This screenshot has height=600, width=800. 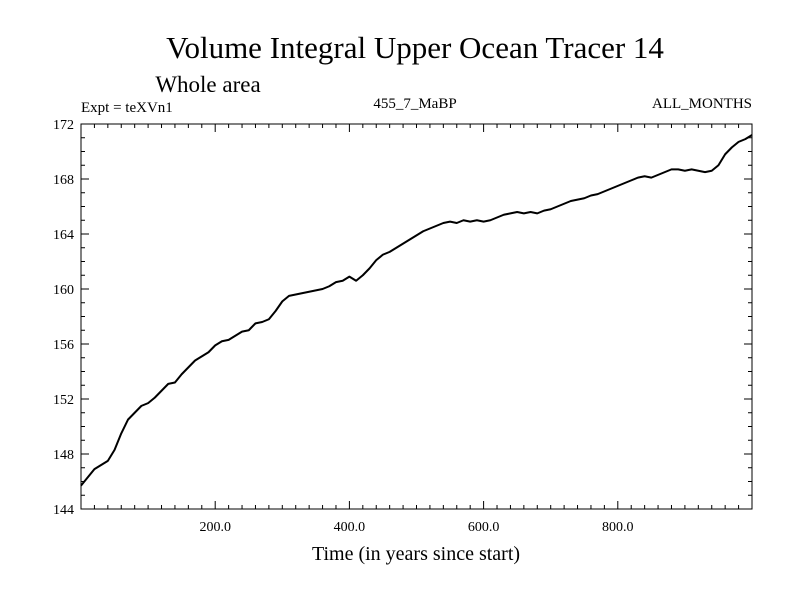 I want to click on y-tick-label: 160, so click(x=63, y=290).